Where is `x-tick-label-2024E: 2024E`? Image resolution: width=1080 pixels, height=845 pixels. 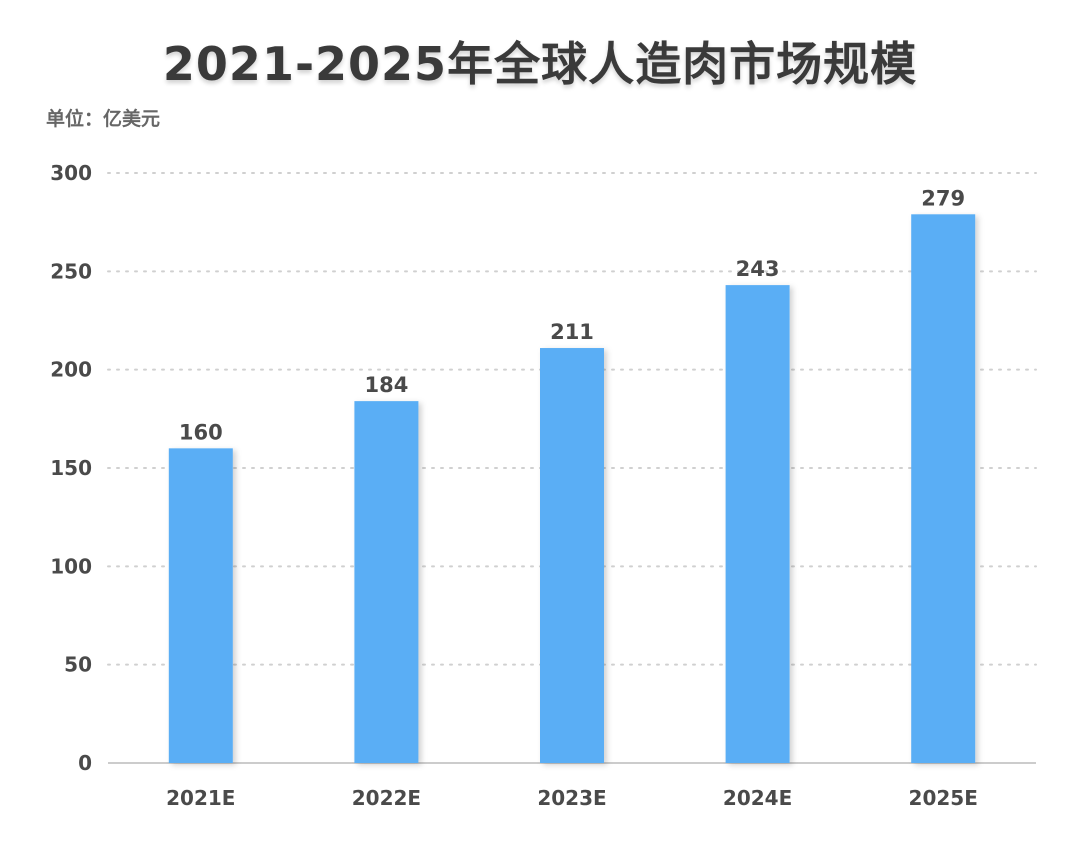
x-tick-label-2024E: 2024E is located at coordinates (757, 798).